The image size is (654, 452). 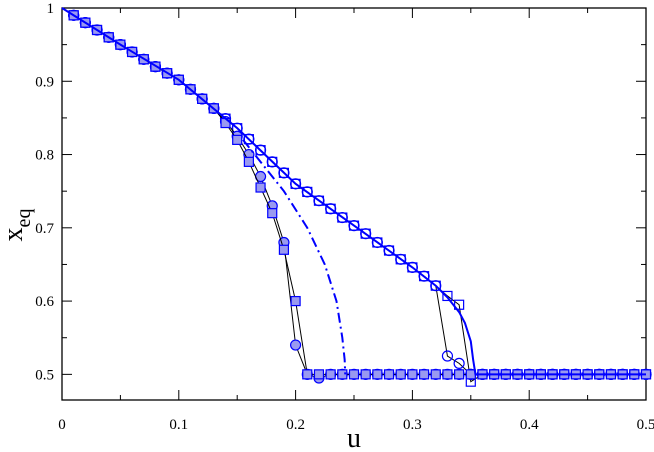 What do you see at coordinates (44, 82) in the screenshot?
I see `y-tick-label: 0.9` at bounding box center [44, 82].